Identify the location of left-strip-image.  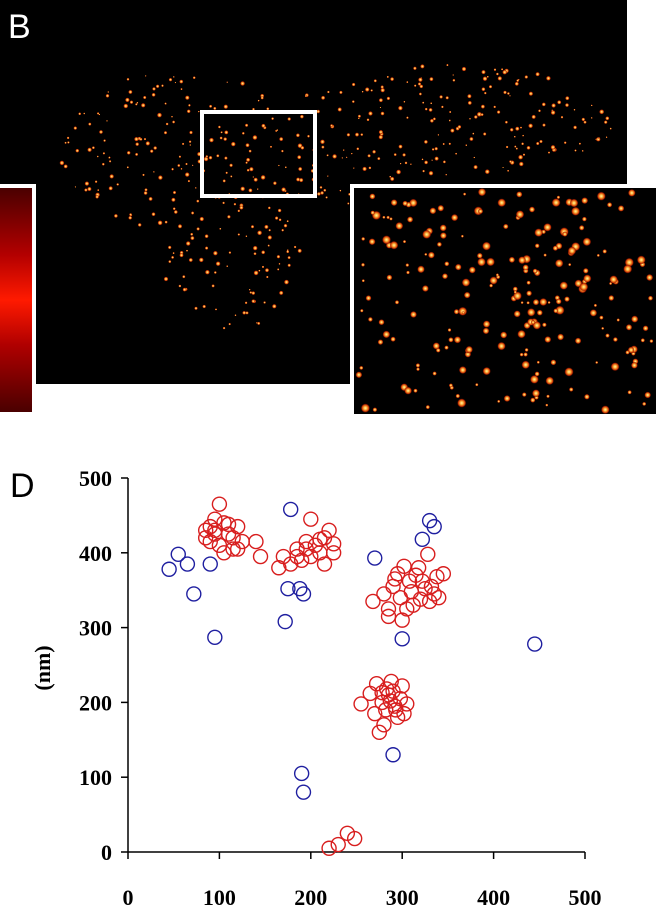
(16, 300).